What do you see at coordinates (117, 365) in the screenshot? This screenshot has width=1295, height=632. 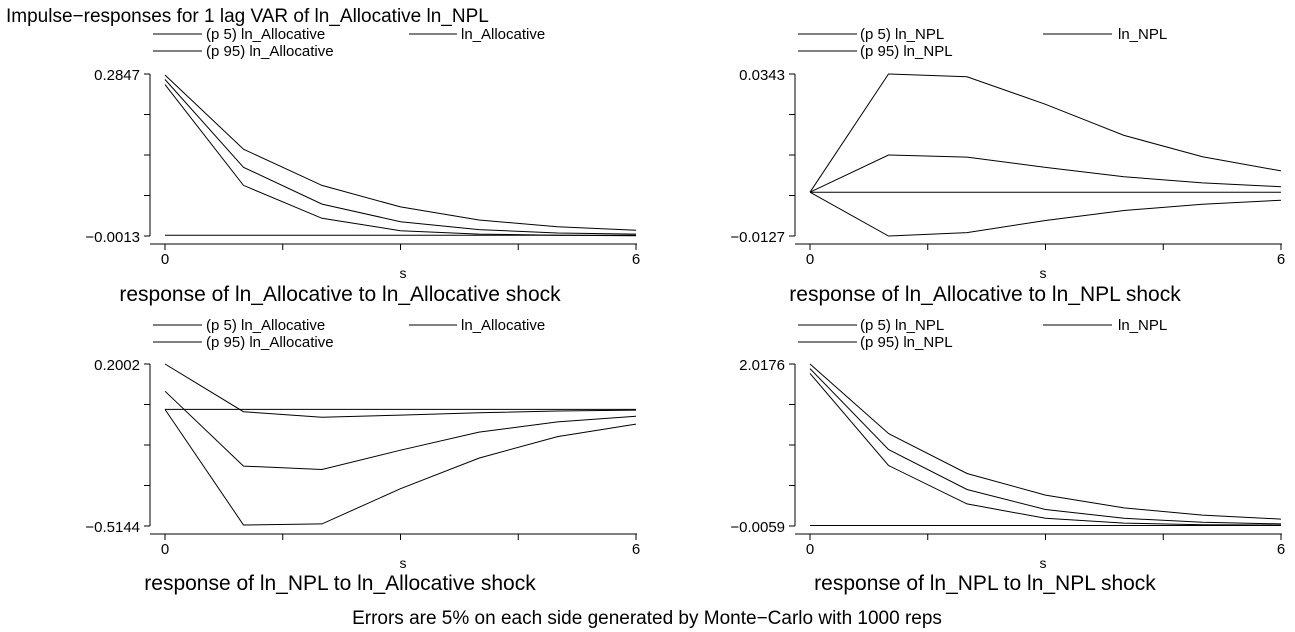 I see `y-tick-label: 0.2002` at bounding box center [117, 365].